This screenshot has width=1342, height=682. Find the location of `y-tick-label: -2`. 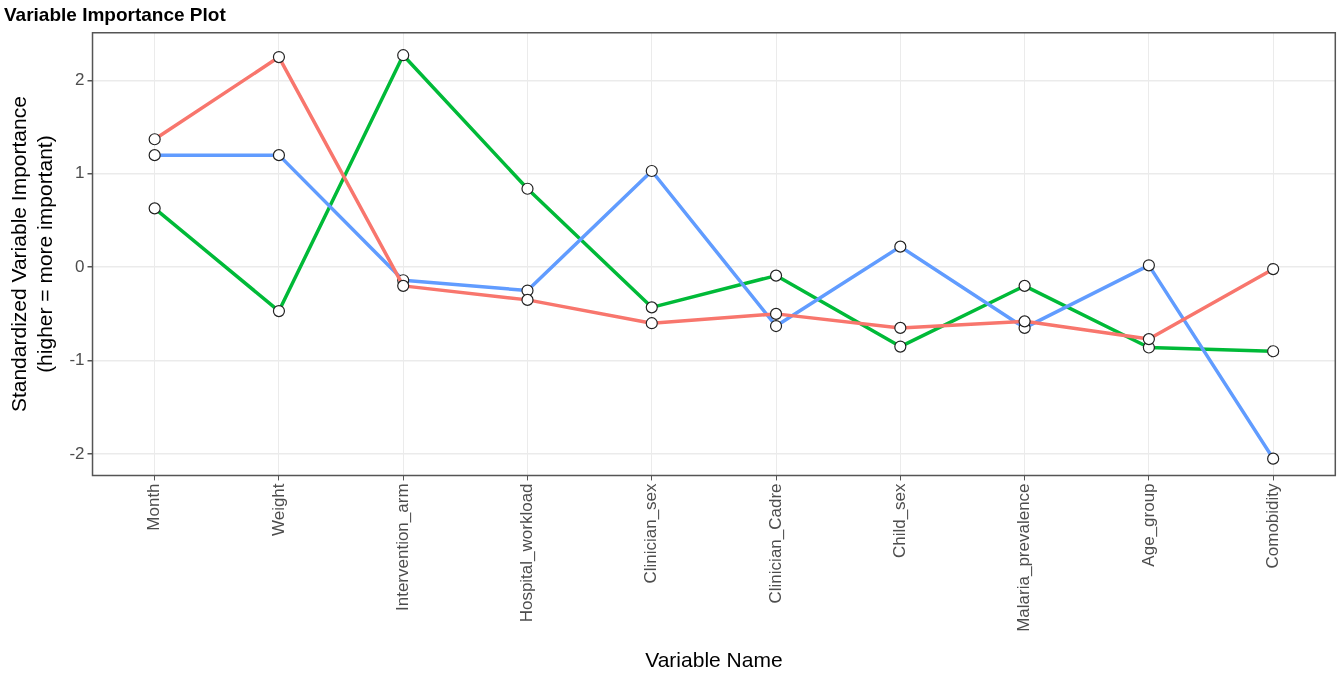

y-tick-label: -2 is located at coordinates (77, 453).